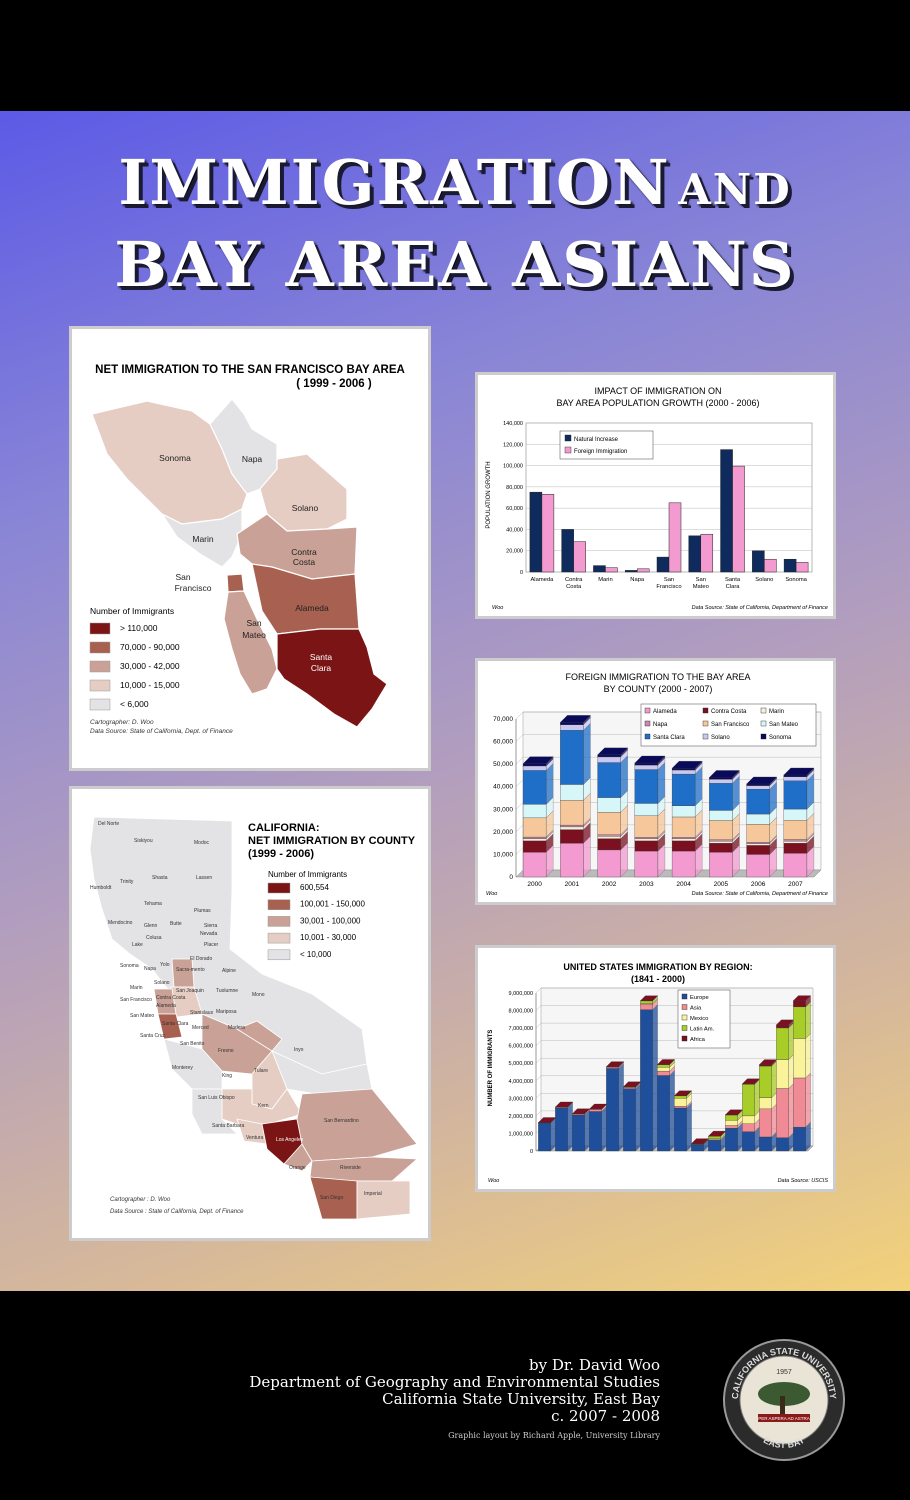 The height and width of the screenshot is (1500, 910). What do you see at coordinates (503, 787) in the screenshot?
I see `chart2-ytick: 40,000` at bounding box center [503, 787].